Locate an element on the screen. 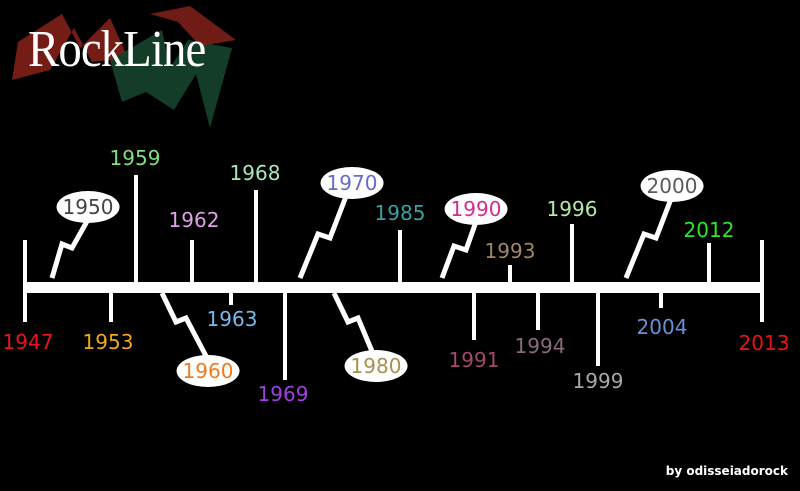 The image size is (800, 491). event-1950-bolt is located at coordinates (71, 246).